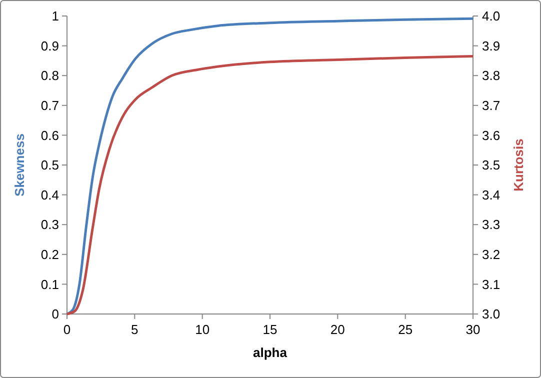 This screenshot has height=378, width=541. I want to click on y-tick-label: 1, so click(55, 16).